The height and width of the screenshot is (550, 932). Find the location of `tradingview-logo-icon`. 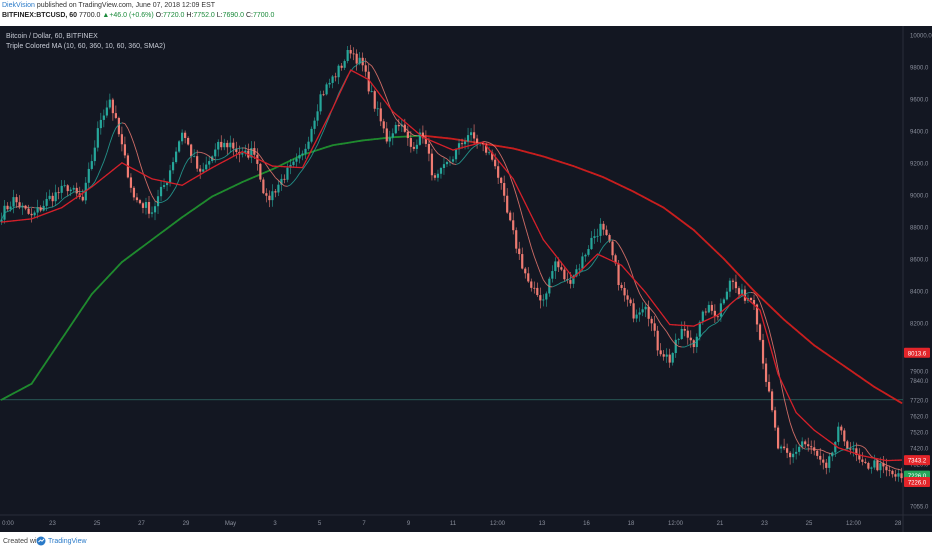

tradingview-logo-icon is located at coordinates (41, 541).